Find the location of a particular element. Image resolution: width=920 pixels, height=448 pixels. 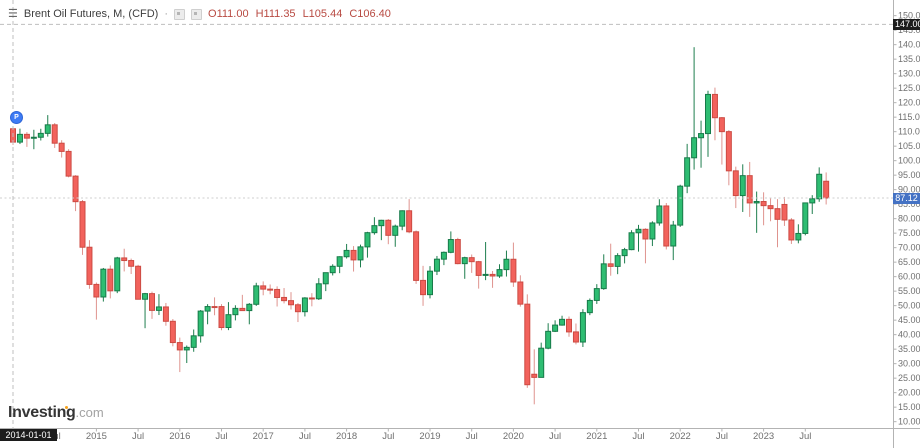

svg-text: 2016 is located at coordinates (179, 436).